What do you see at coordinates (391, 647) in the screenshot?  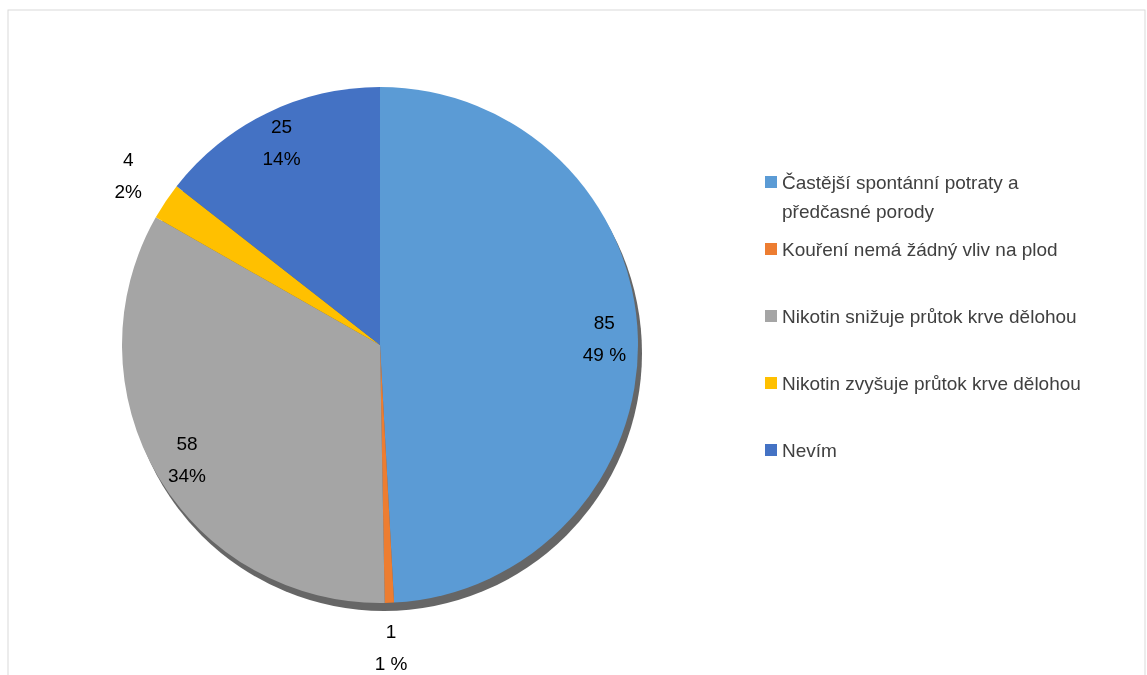 I see `data-label: 1 1 %` at bounding box center [391, 647].